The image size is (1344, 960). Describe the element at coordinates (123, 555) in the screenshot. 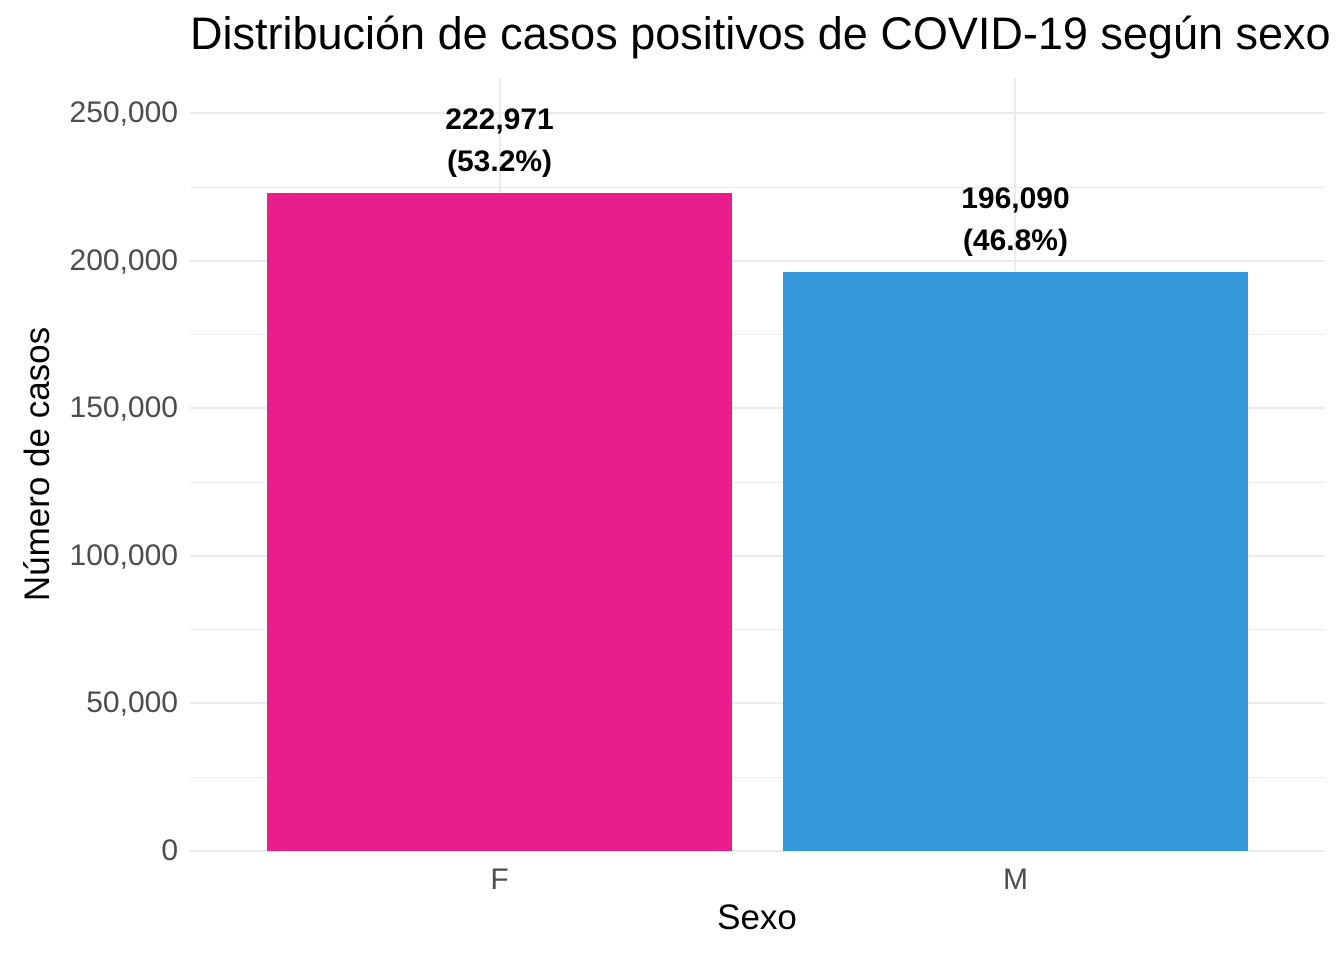

I see `y-tick-label: 100,000` at that location.